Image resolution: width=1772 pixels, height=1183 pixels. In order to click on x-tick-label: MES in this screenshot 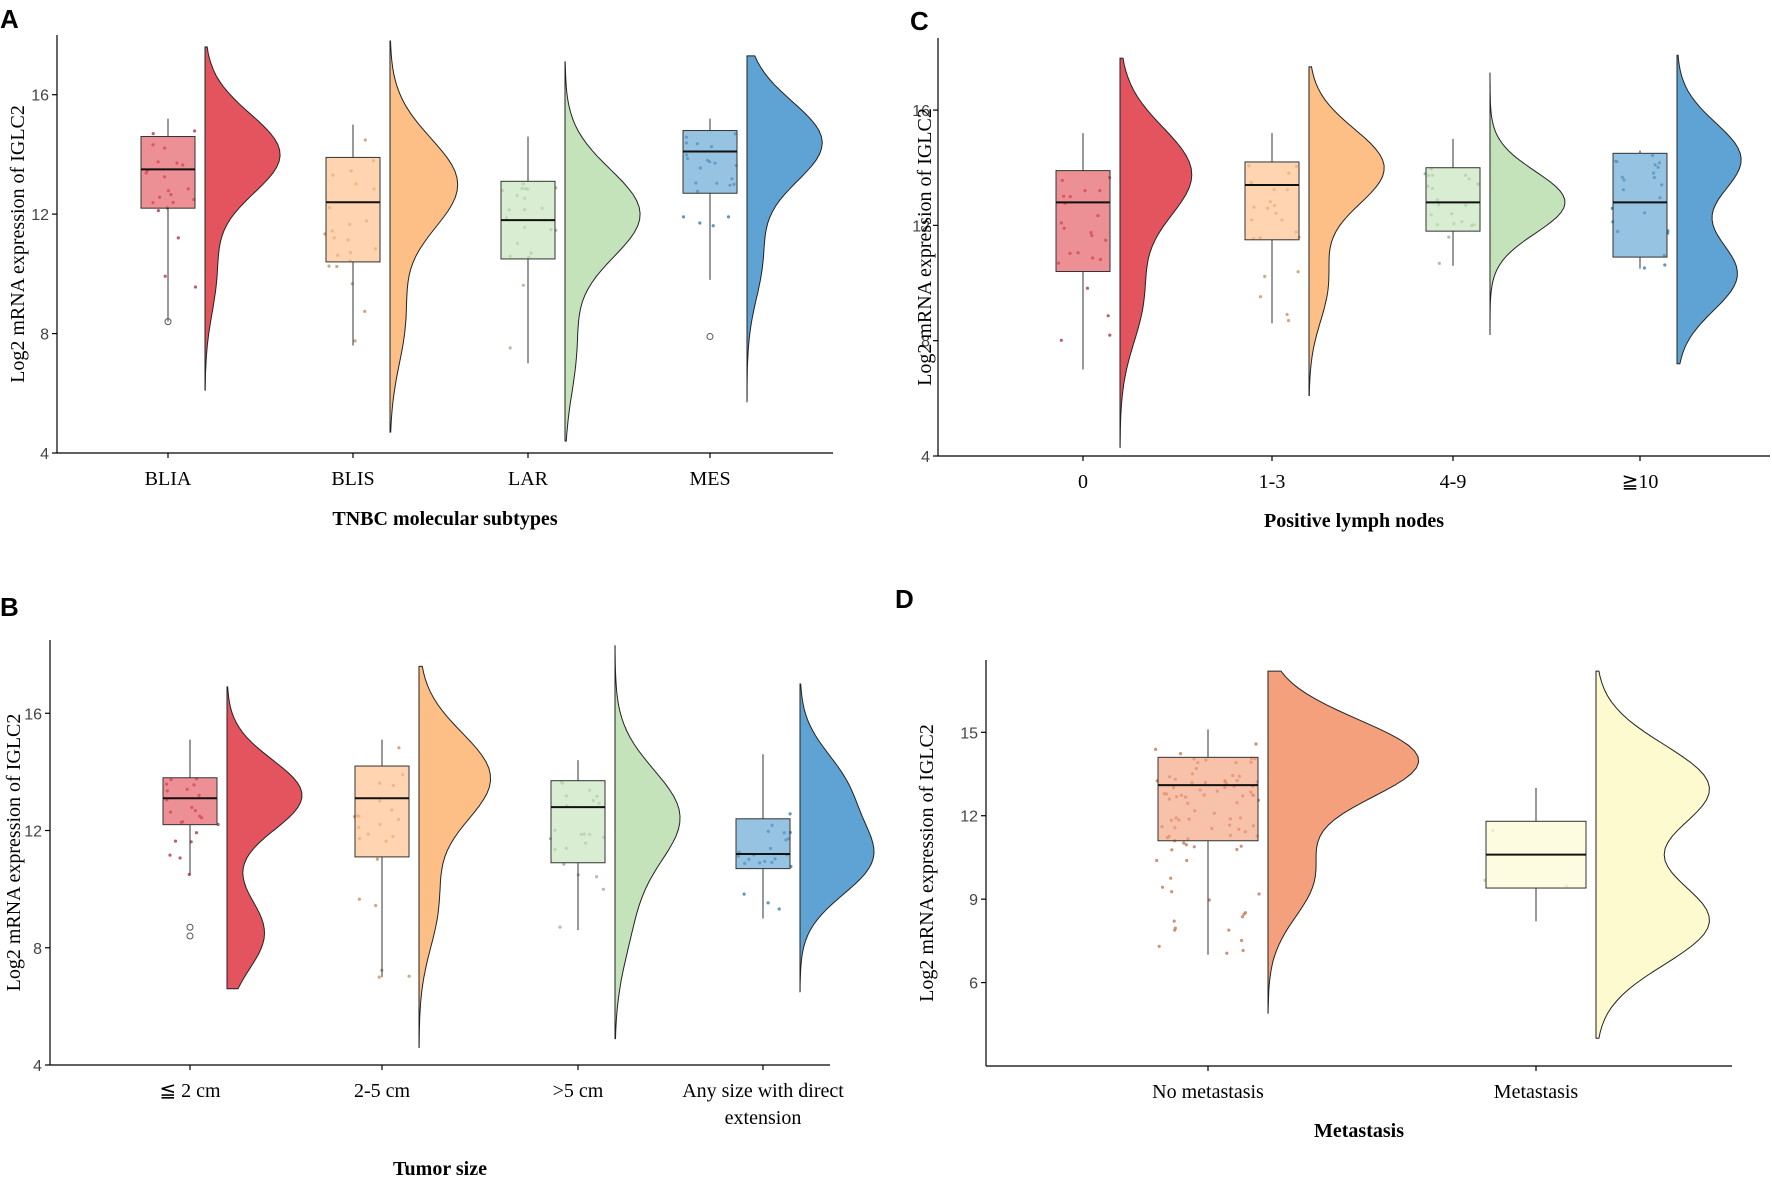, I will do `click(709, 479)`.